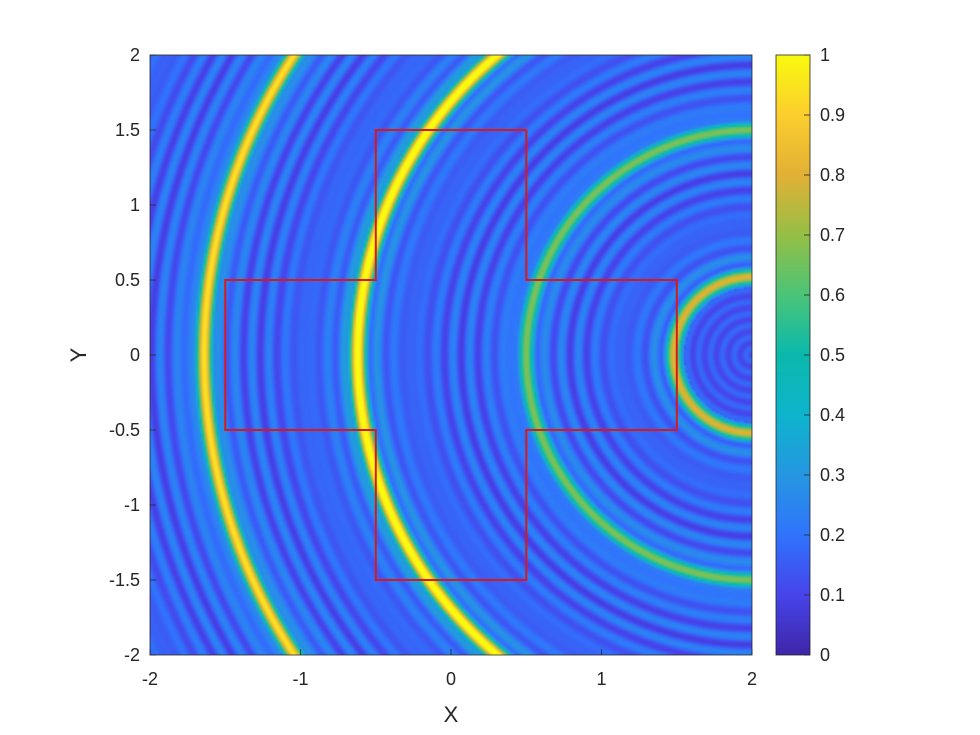  I want to click on colorbar-tick-label: 0.3, so click(832, 475).